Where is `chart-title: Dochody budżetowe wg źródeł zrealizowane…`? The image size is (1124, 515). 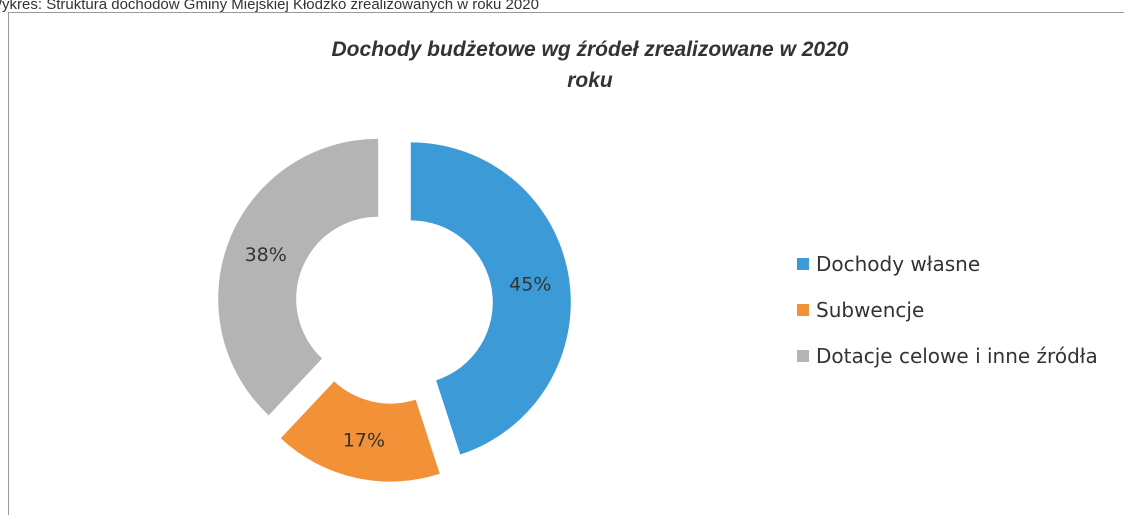 chart-title: Dochody budżetowe wg źródeł zrealizowane… is located at coordinates (590, 65).